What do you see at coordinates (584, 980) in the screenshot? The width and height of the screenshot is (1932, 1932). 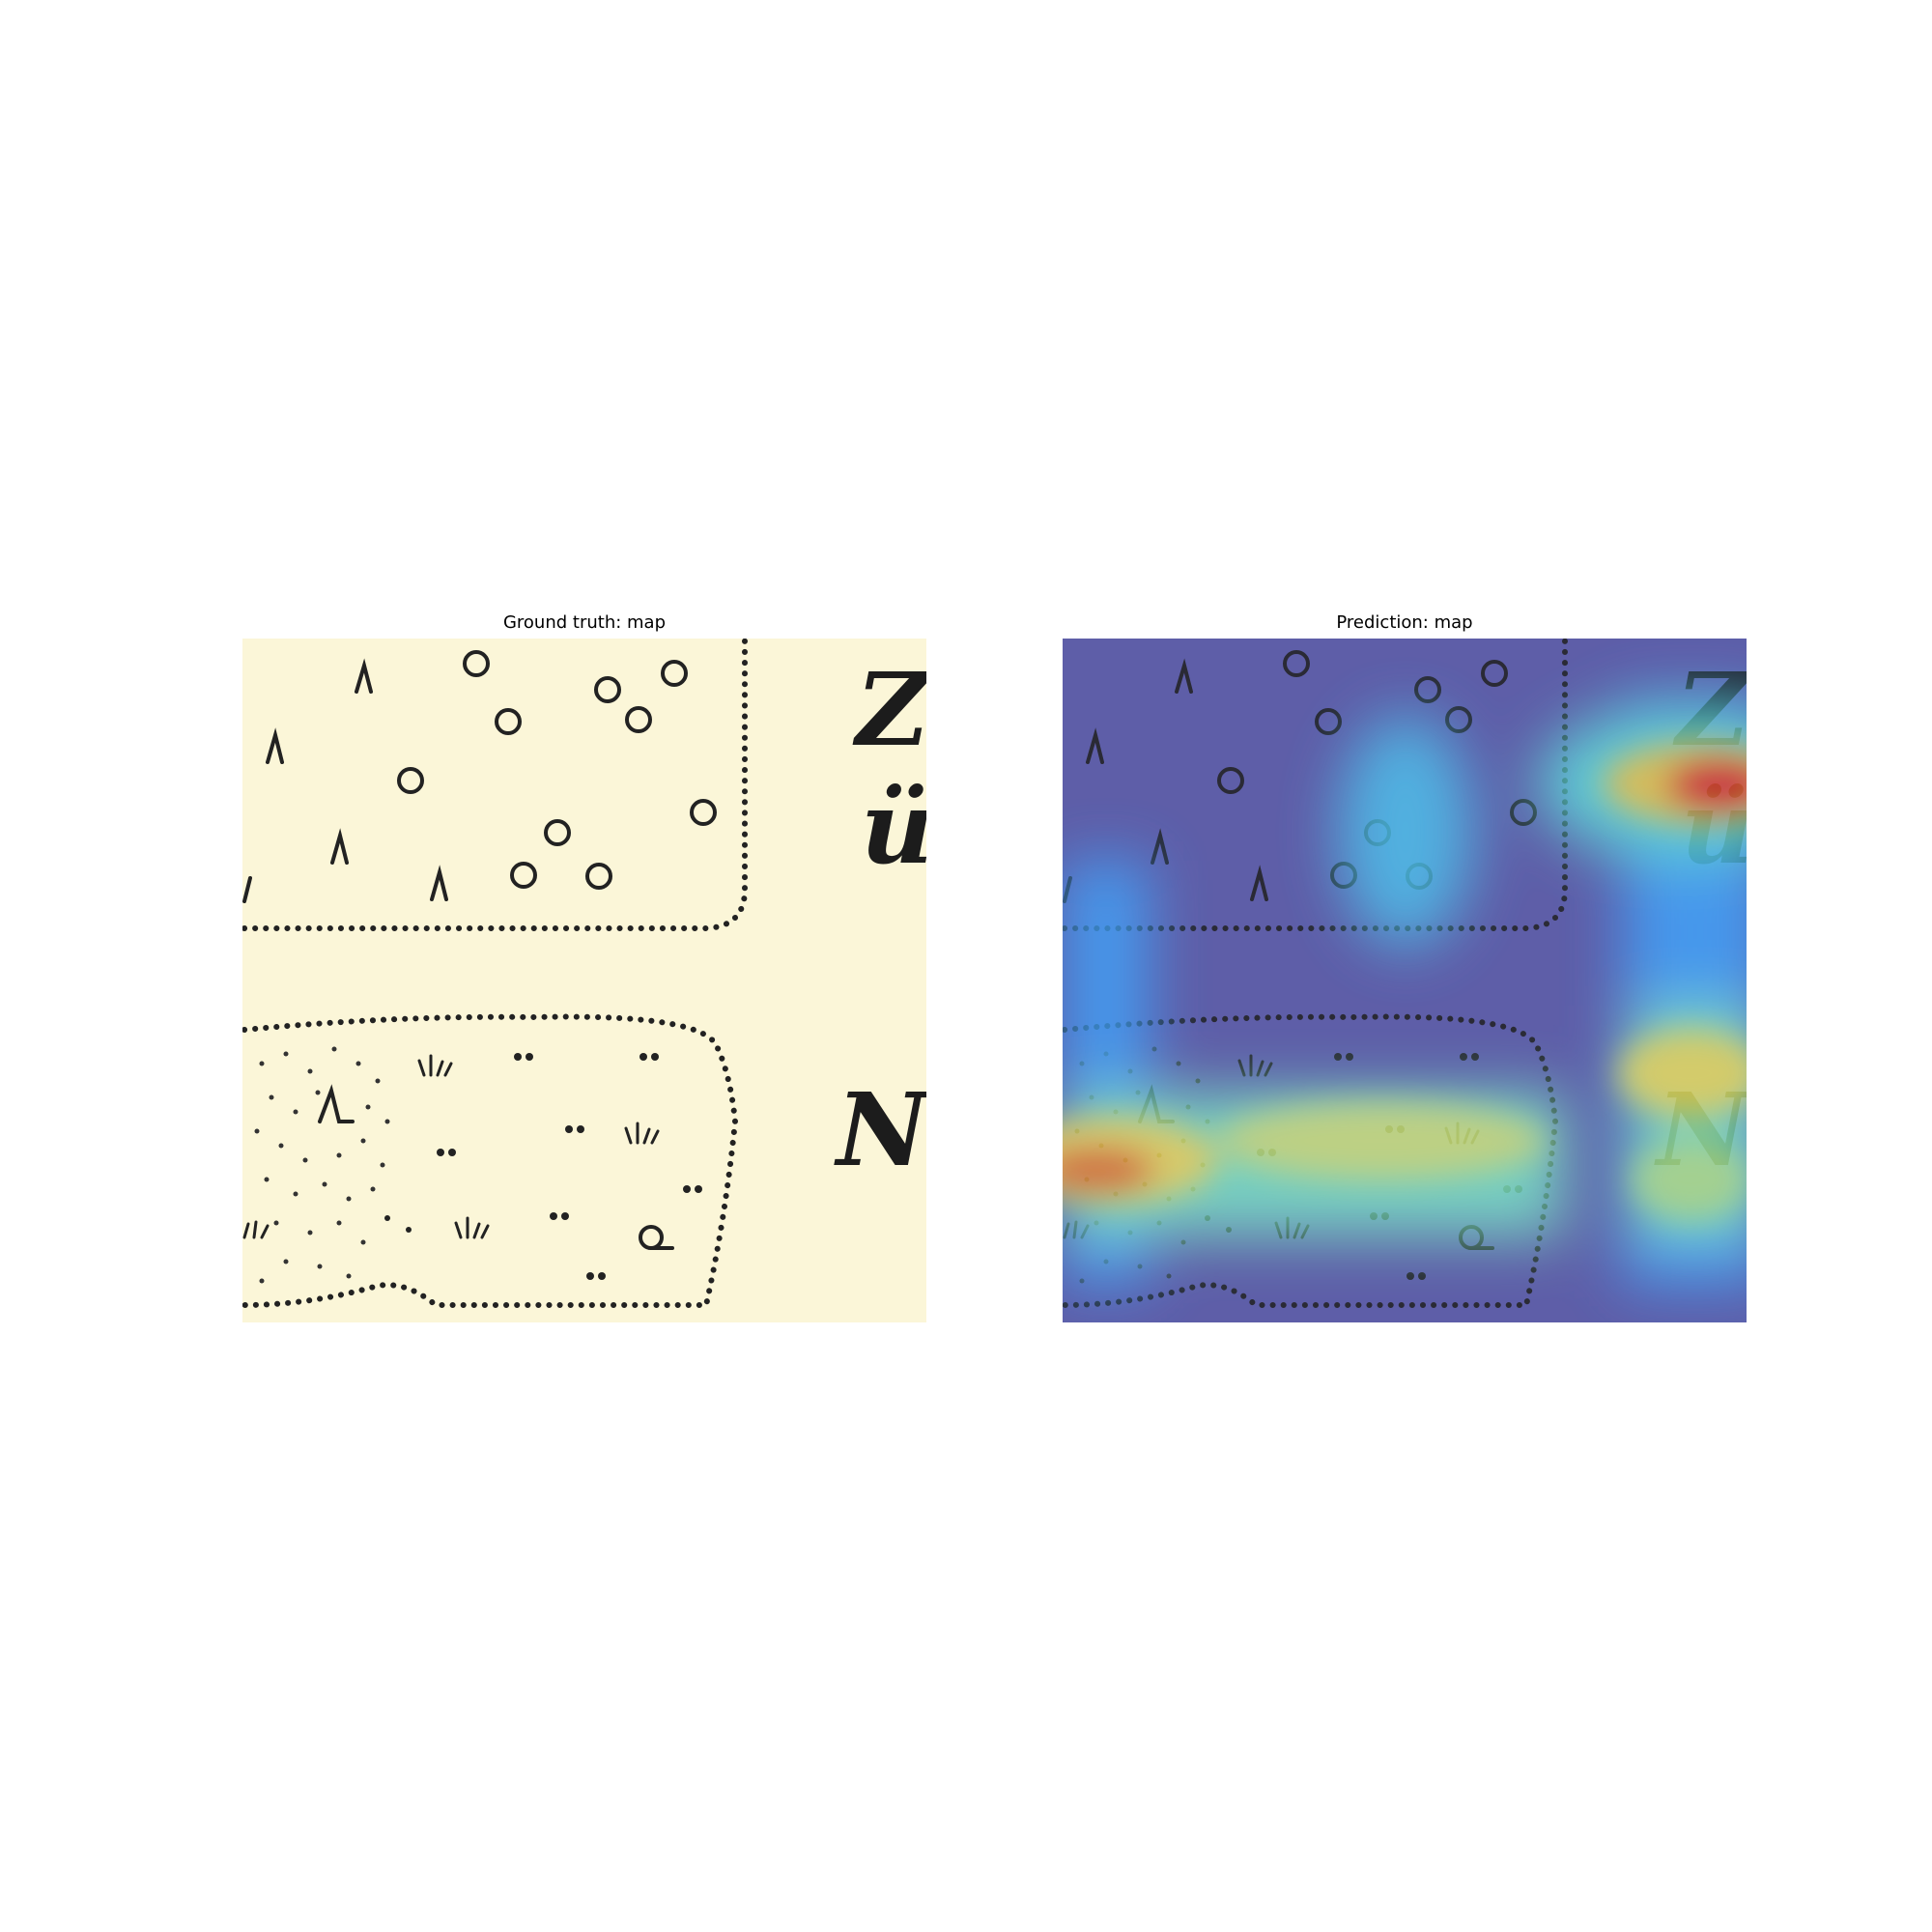 I see `ground-truth-image: Z ü N` at bounding box center [584, 980].